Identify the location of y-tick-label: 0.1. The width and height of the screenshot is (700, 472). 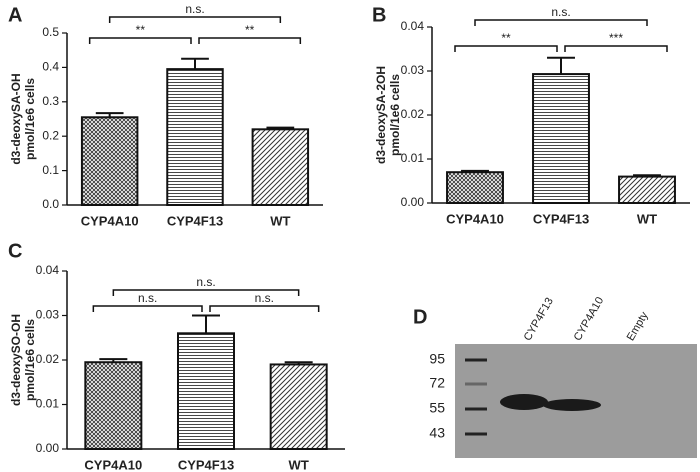
(50, 170).